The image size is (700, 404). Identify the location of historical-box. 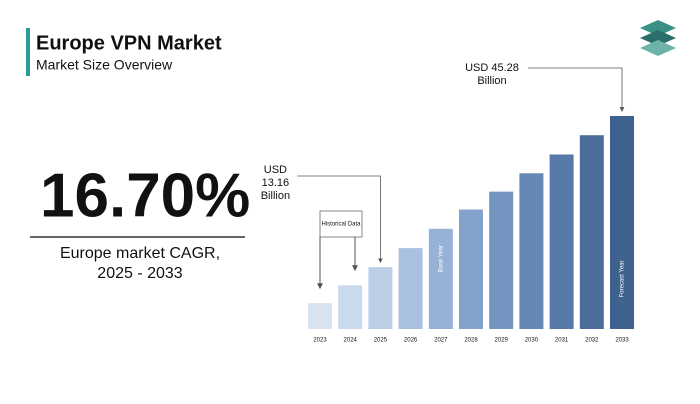
(341, 224).